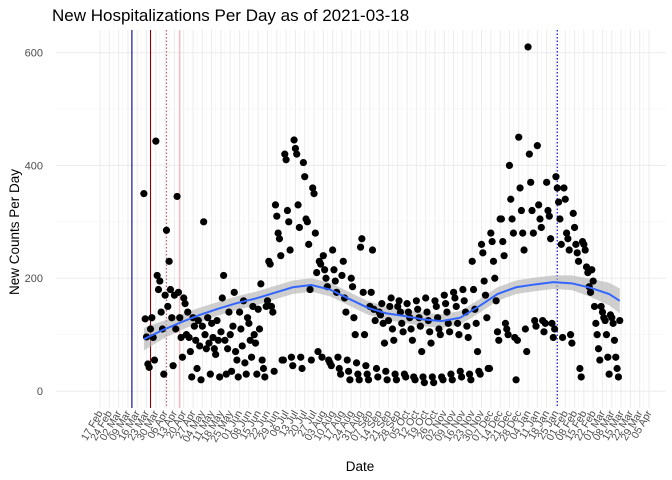 This screenshot has width=672, height=480. Describe the element at coordinates (14, 232) in the screenshot. I see `y-axis-label: New Counts Per Day` at that location.